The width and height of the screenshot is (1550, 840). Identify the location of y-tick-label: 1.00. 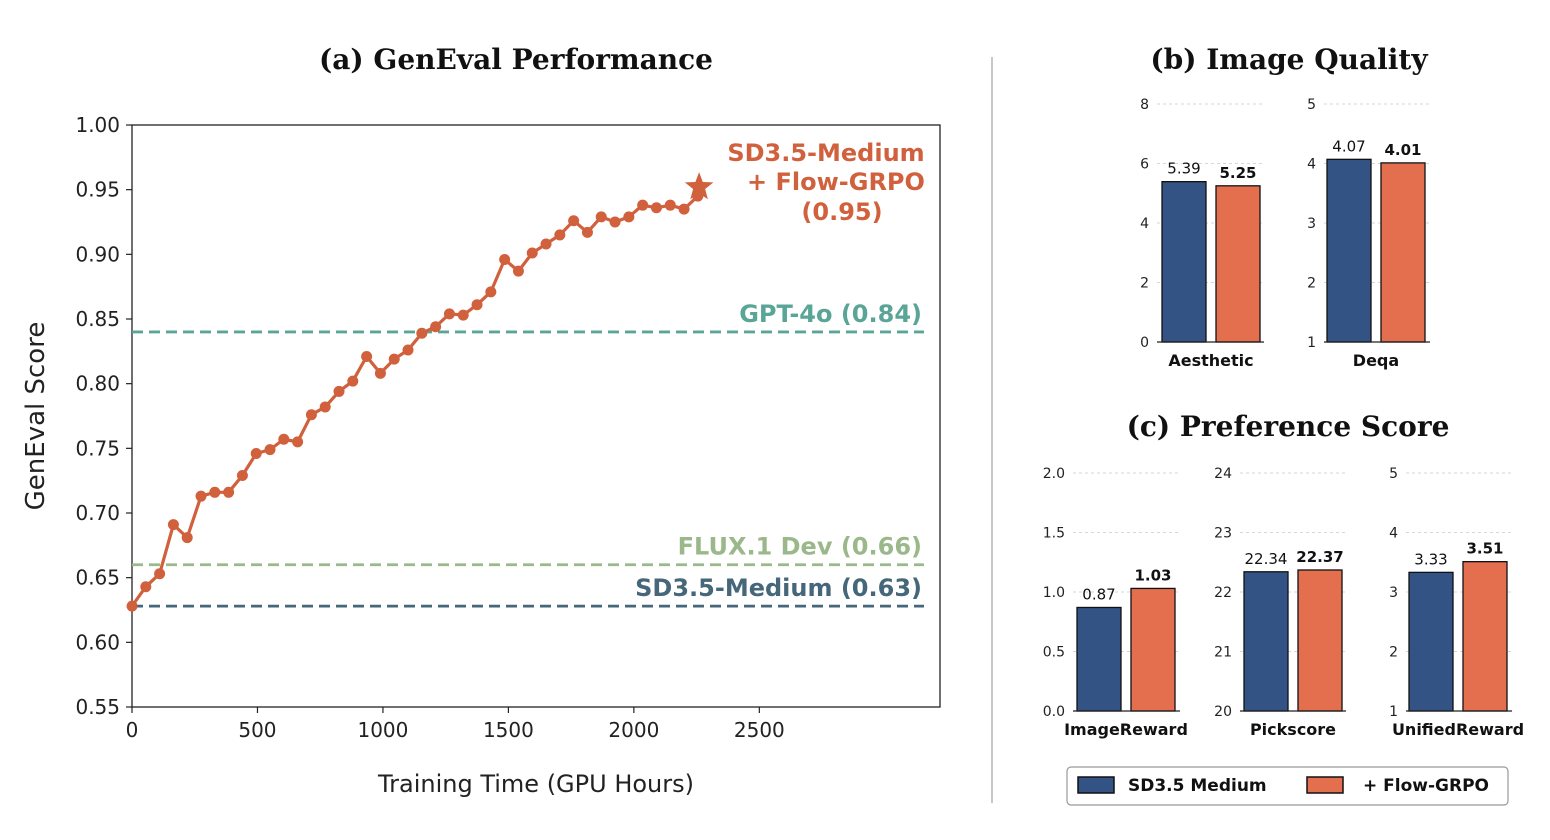
(97, 125).